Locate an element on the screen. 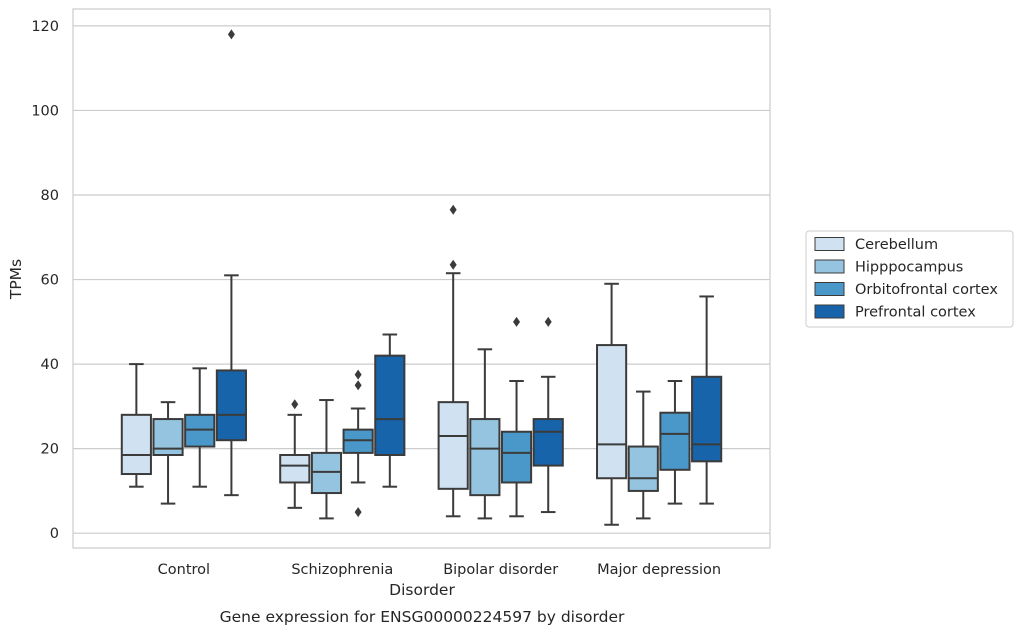 The width and height of the screenshot is (1023, 634). y-tick-label: 120 is located at coordinates (45, 27).